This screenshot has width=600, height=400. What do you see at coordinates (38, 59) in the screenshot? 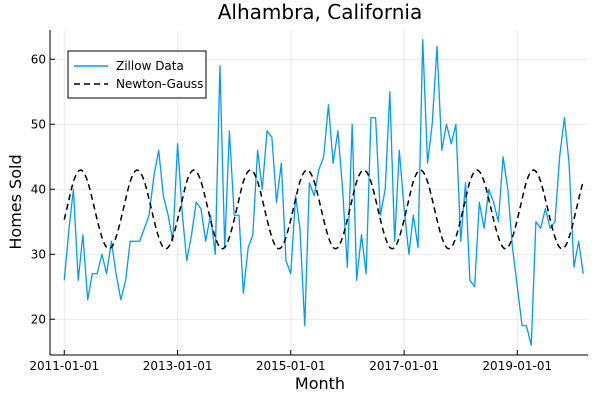
I see `y-tick-label: 60` at bounding box center [38, 59].